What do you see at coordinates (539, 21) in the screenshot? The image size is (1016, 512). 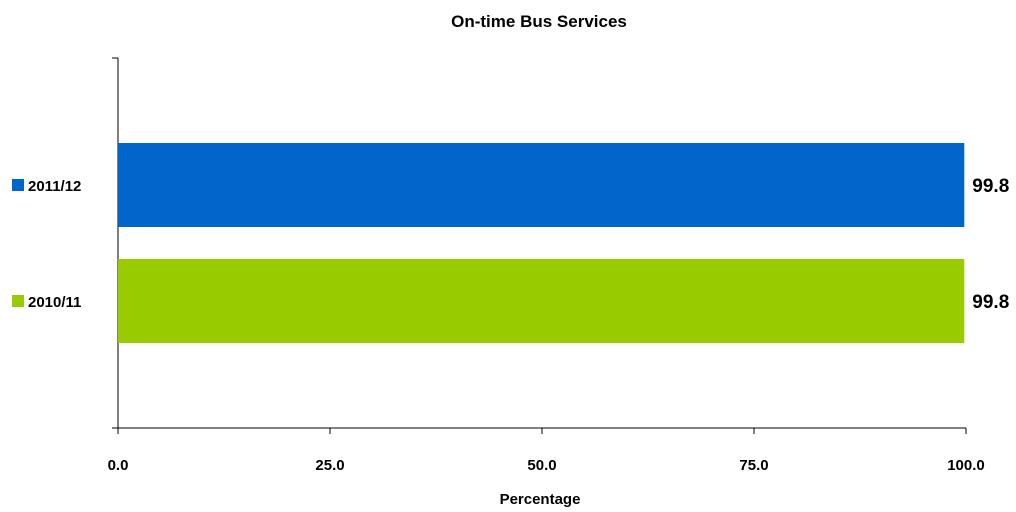 I see `chart-title: On-time Bus Services` at bounding box center [539, 21].